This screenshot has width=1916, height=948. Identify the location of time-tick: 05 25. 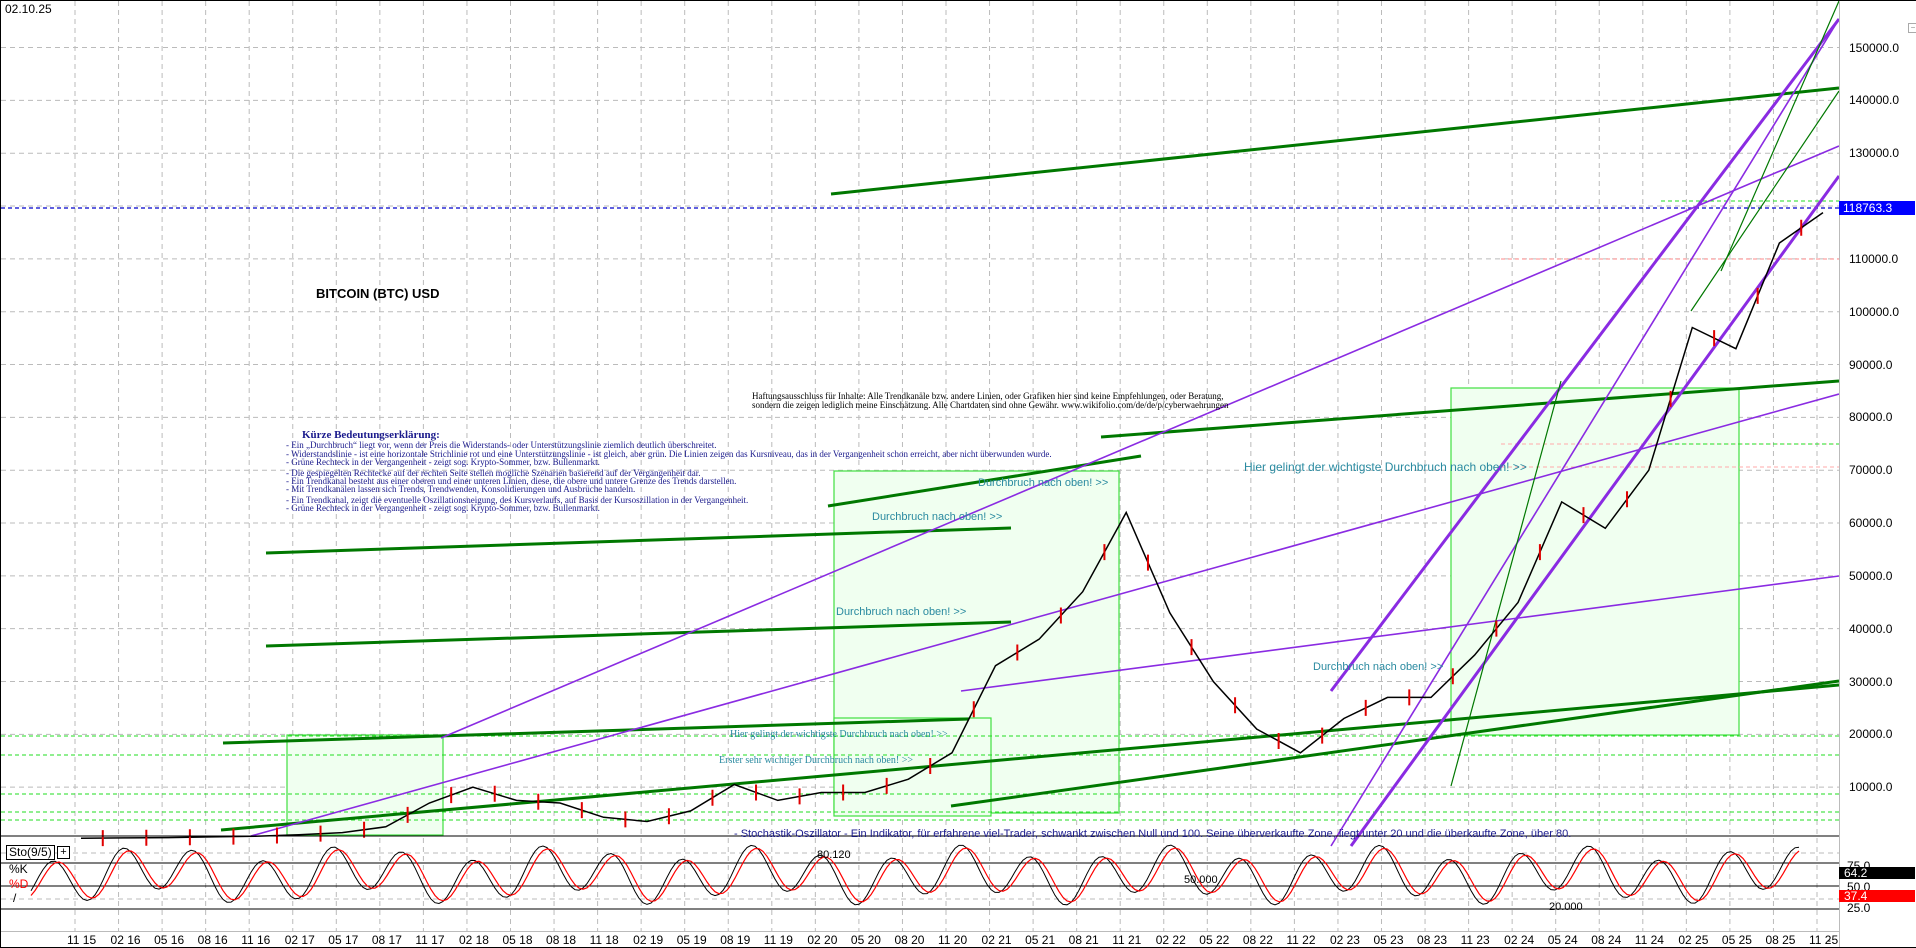
(1736, 940).